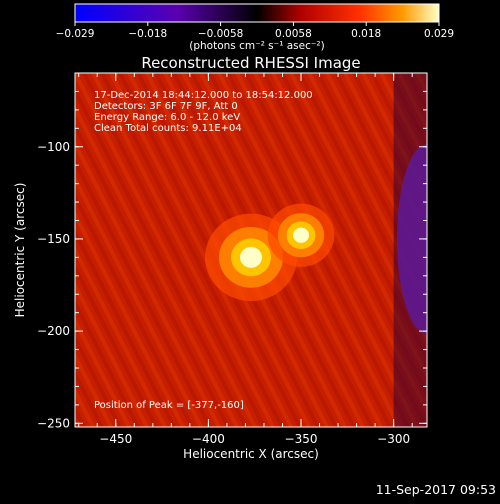 The width and height of the screenshot is (500, 504). I want to click on colorbar-ticks: −0.029 −0.018 −0.0058 0.0058 0.018 0.029, so click(255, 31).